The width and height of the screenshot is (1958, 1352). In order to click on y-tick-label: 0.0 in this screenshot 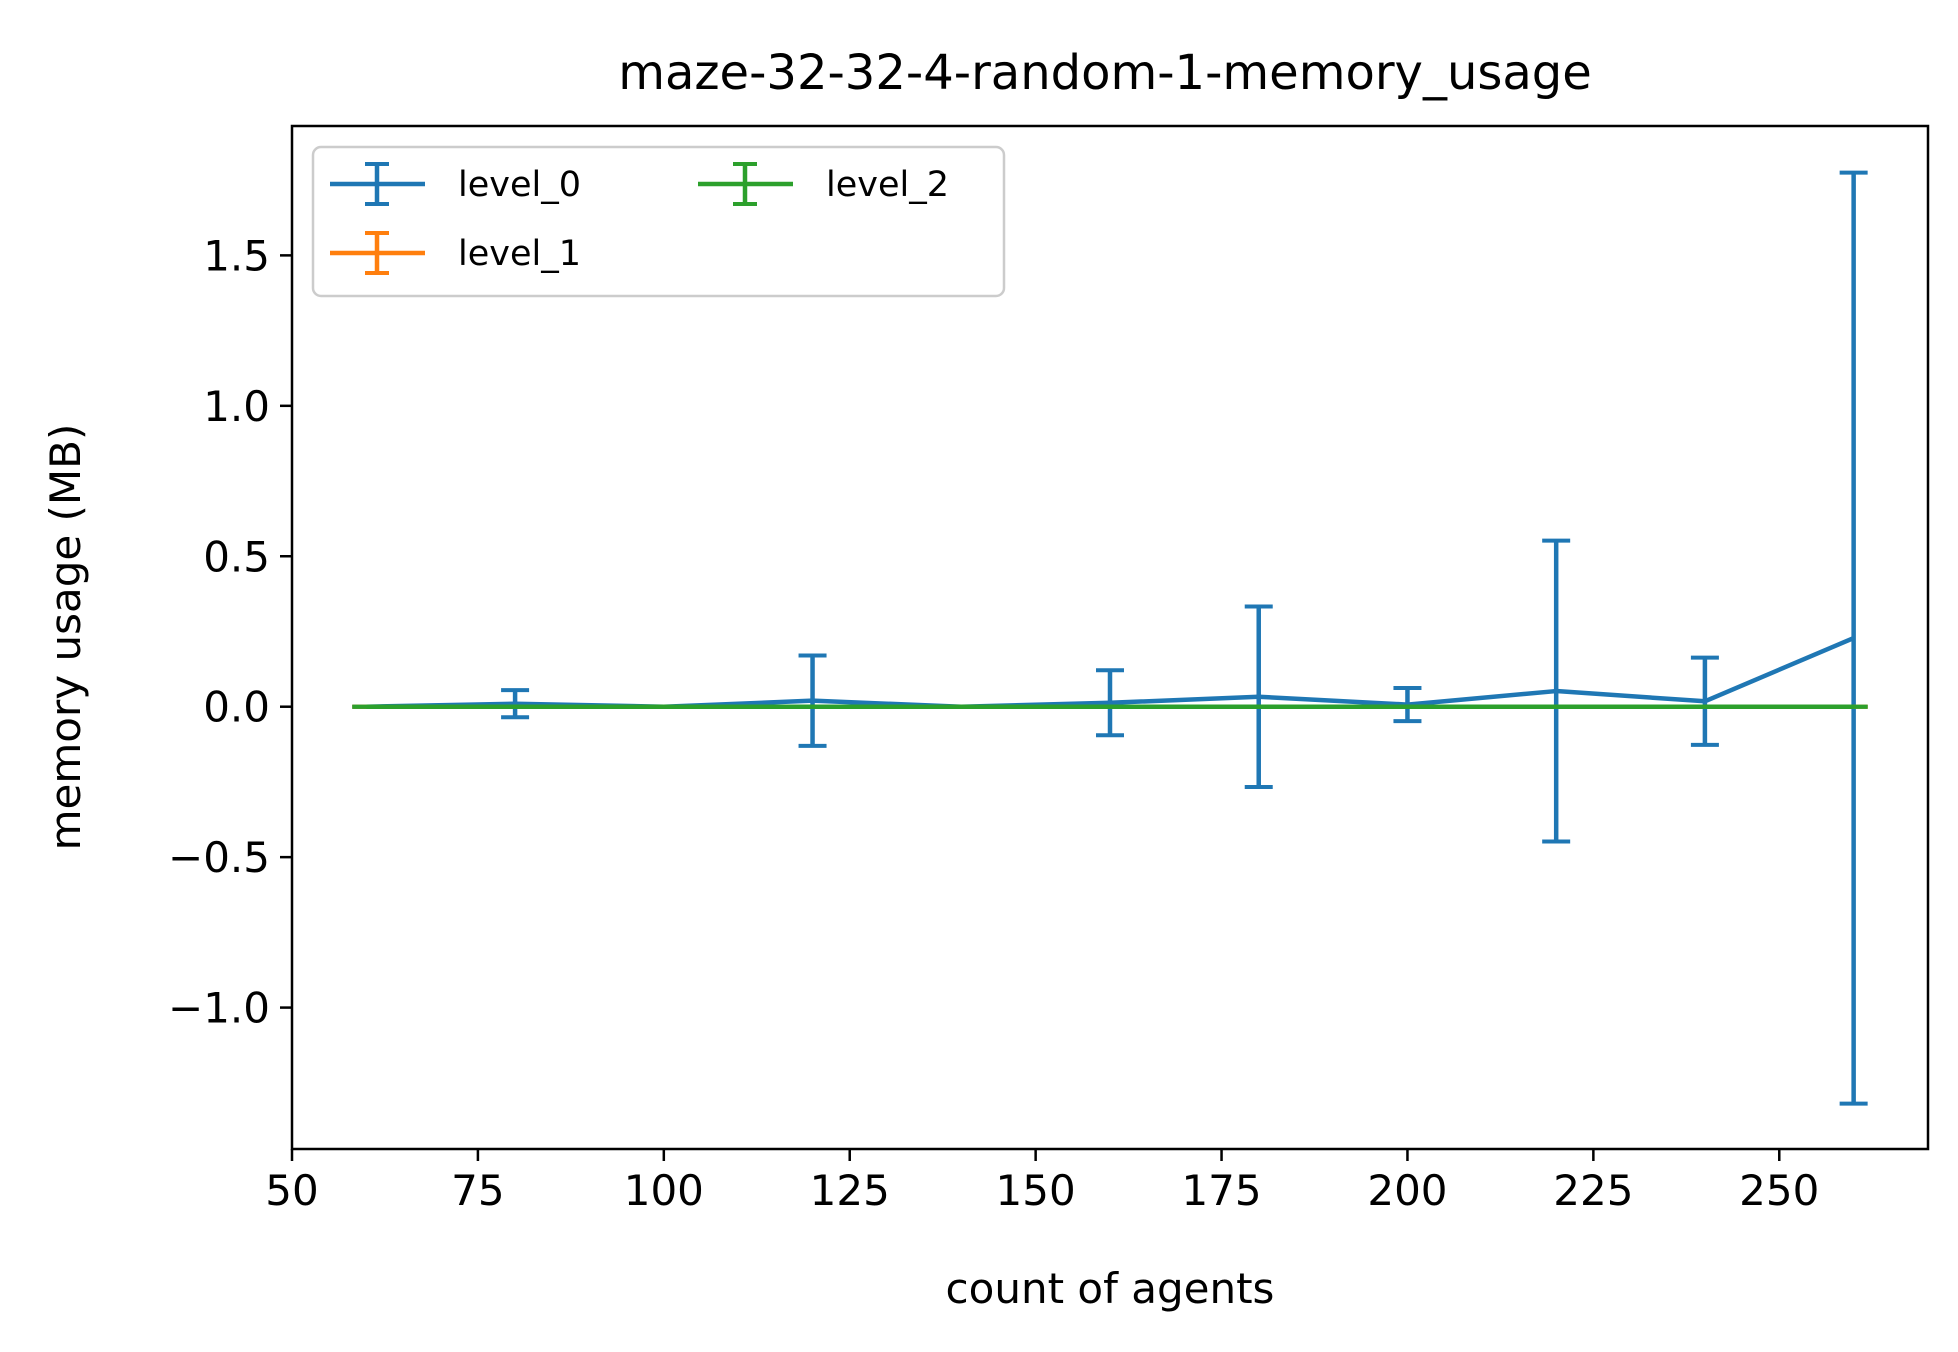, I will do `click(236, 707)`.